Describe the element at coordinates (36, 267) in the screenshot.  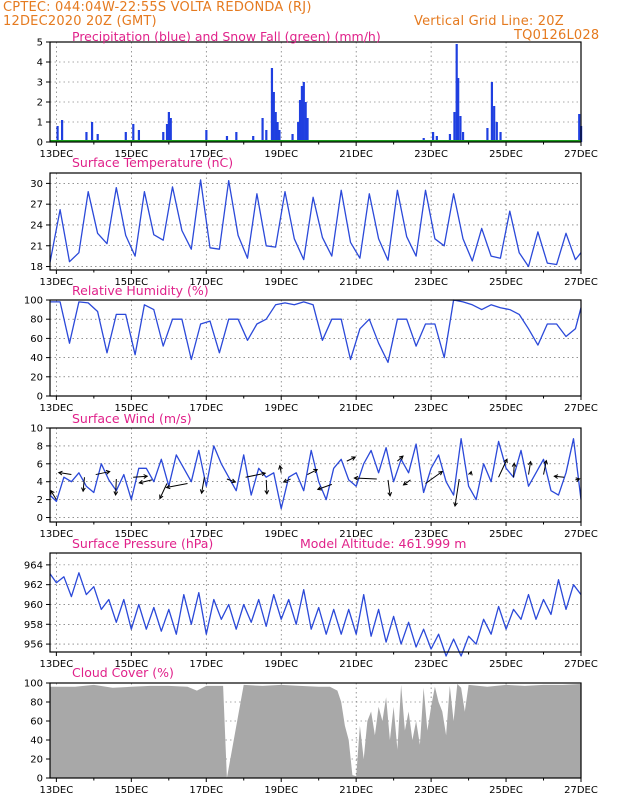
I see `y-tick-label: 18` at that location.